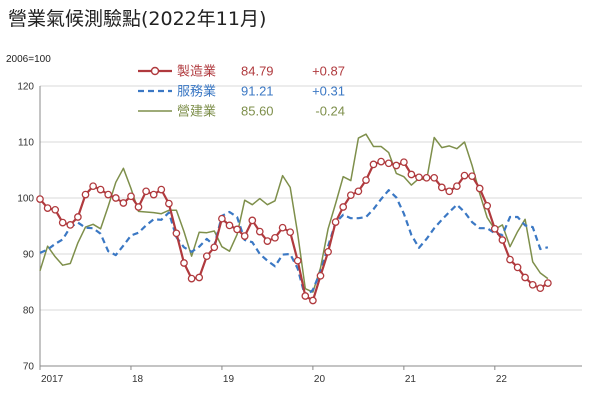 The height and width of the screenshot is (400, 600). I want to click on y-tick-label: 90, so click(29, 255).